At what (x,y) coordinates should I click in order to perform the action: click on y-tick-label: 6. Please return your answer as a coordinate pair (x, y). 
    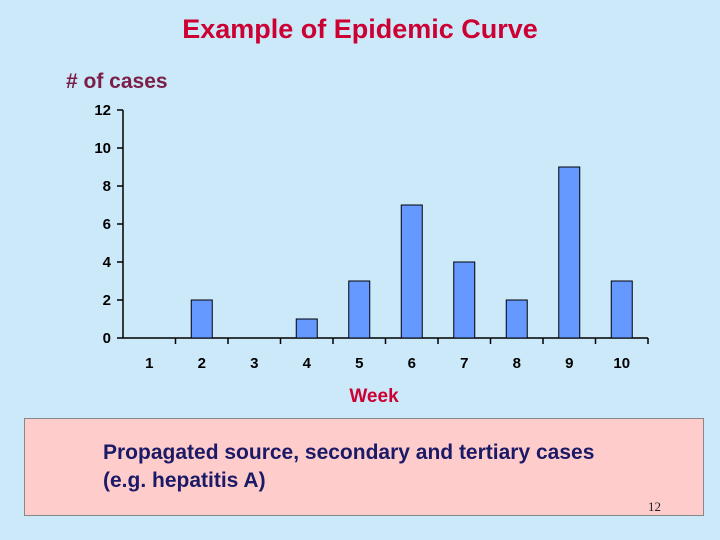
    Looking at the image, I should click on (107, 224).